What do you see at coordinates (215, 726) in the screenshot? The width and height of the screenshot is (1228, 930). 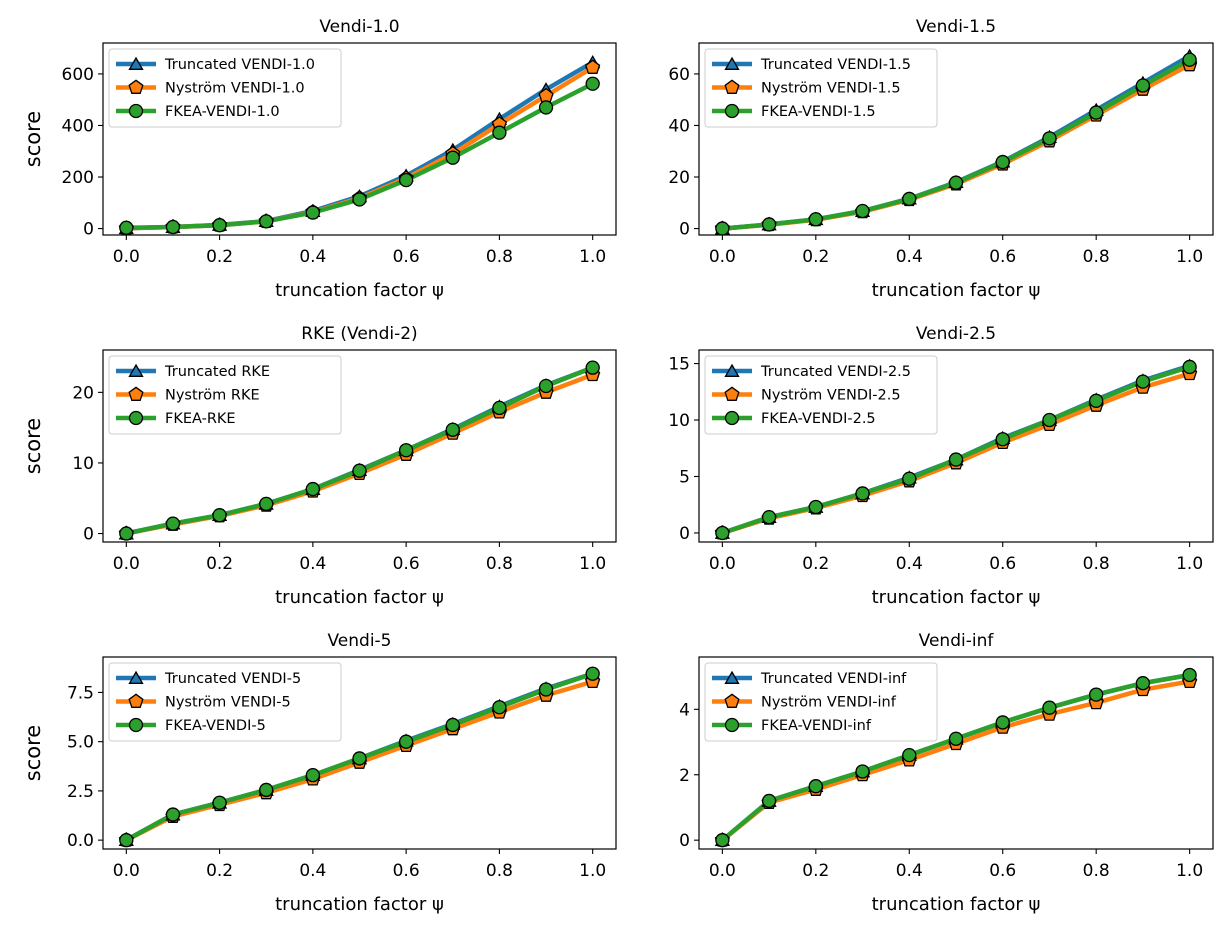 I see `legend-label-3: FKEA-VENDI-5` at bounding box center [215, 726].